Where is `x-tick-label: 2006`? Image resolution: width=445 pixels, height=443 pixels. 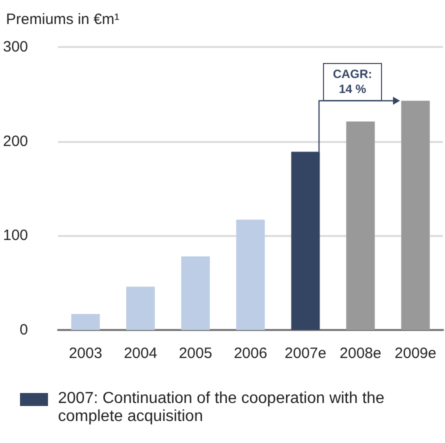 x-tick-label: 2006 is located at coordinates (251, 353).